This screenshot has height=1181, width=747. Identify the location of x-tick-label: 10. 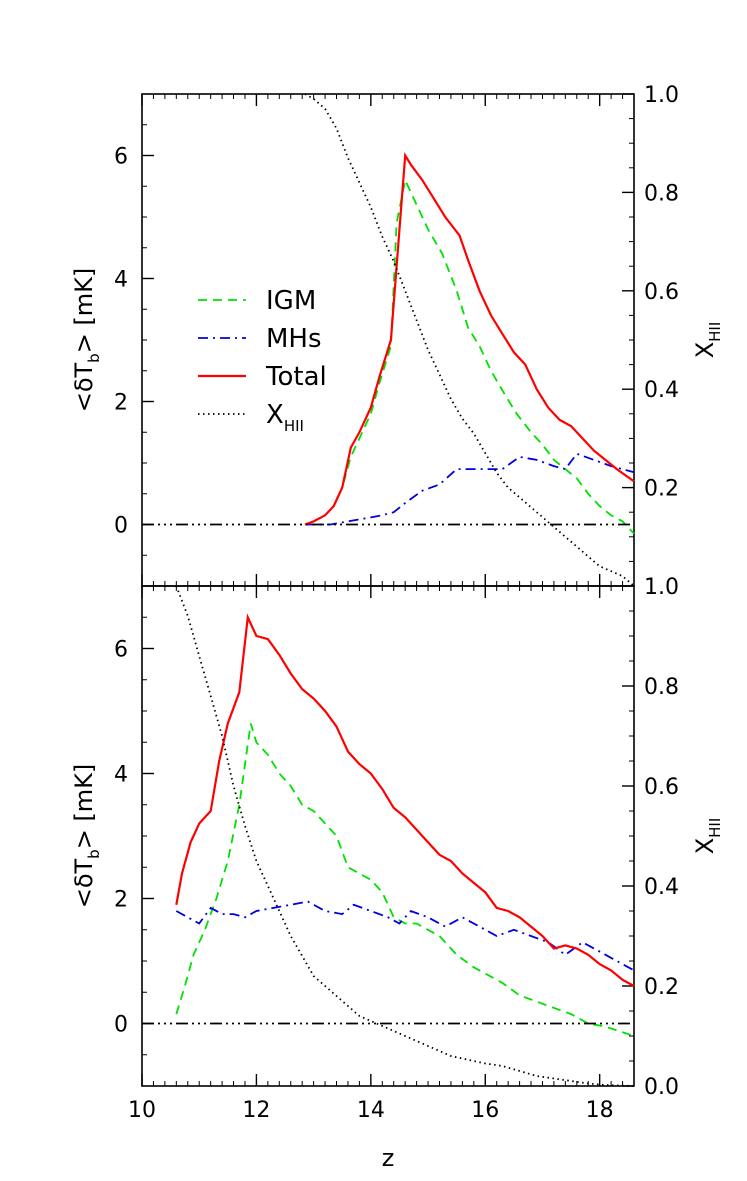
(142, 1110).